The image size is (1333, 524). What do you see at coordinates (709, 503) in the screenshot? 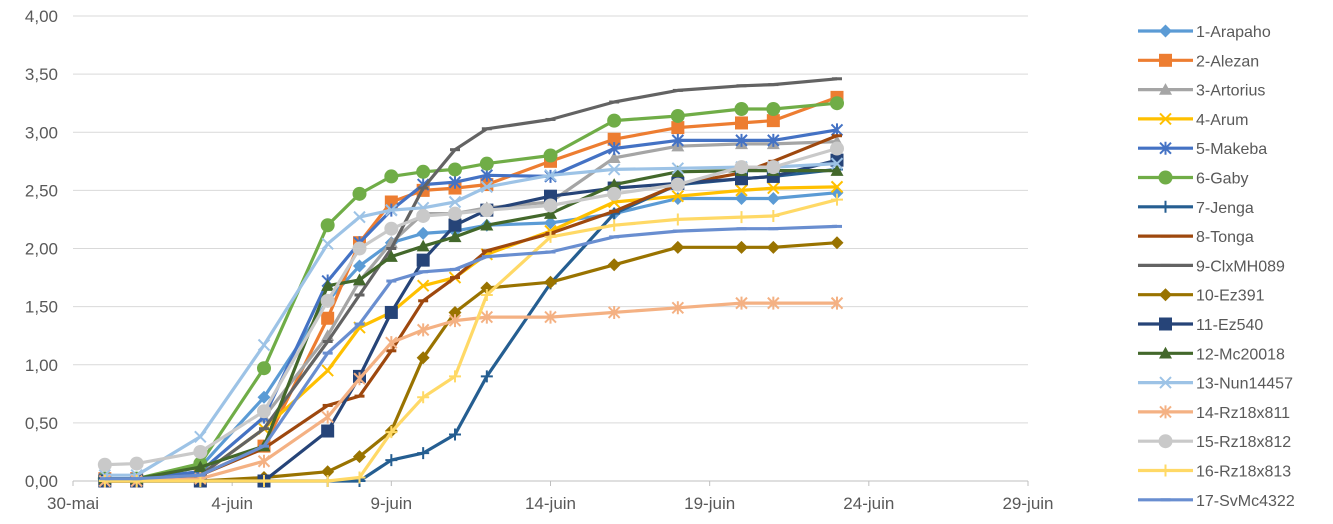
I see `x-tick-label: 19-juin` at bounding box center [709, 503].